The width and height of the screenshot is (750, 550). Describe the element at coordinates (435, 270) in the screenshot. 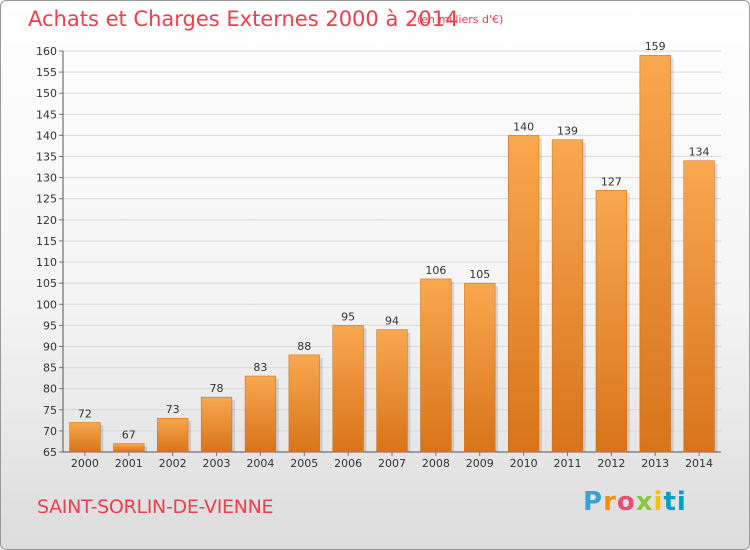

I see `value-label-2008: 106` at that location.